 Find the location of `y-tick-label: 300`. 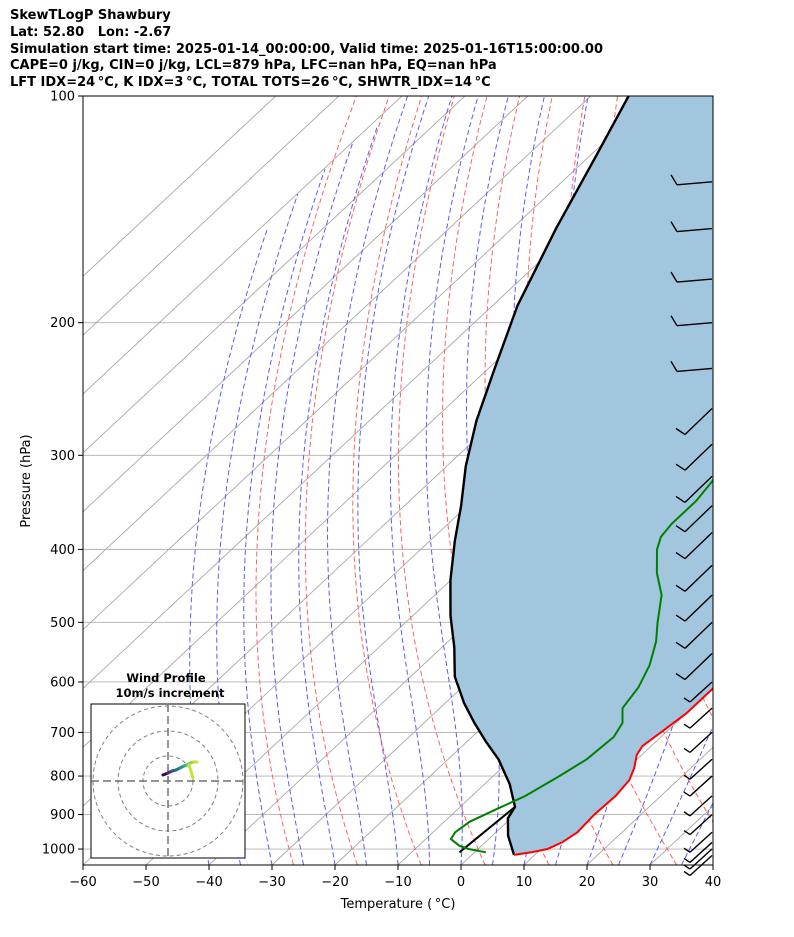

y-tick-label: 300 is located at coordinates (62, 456).